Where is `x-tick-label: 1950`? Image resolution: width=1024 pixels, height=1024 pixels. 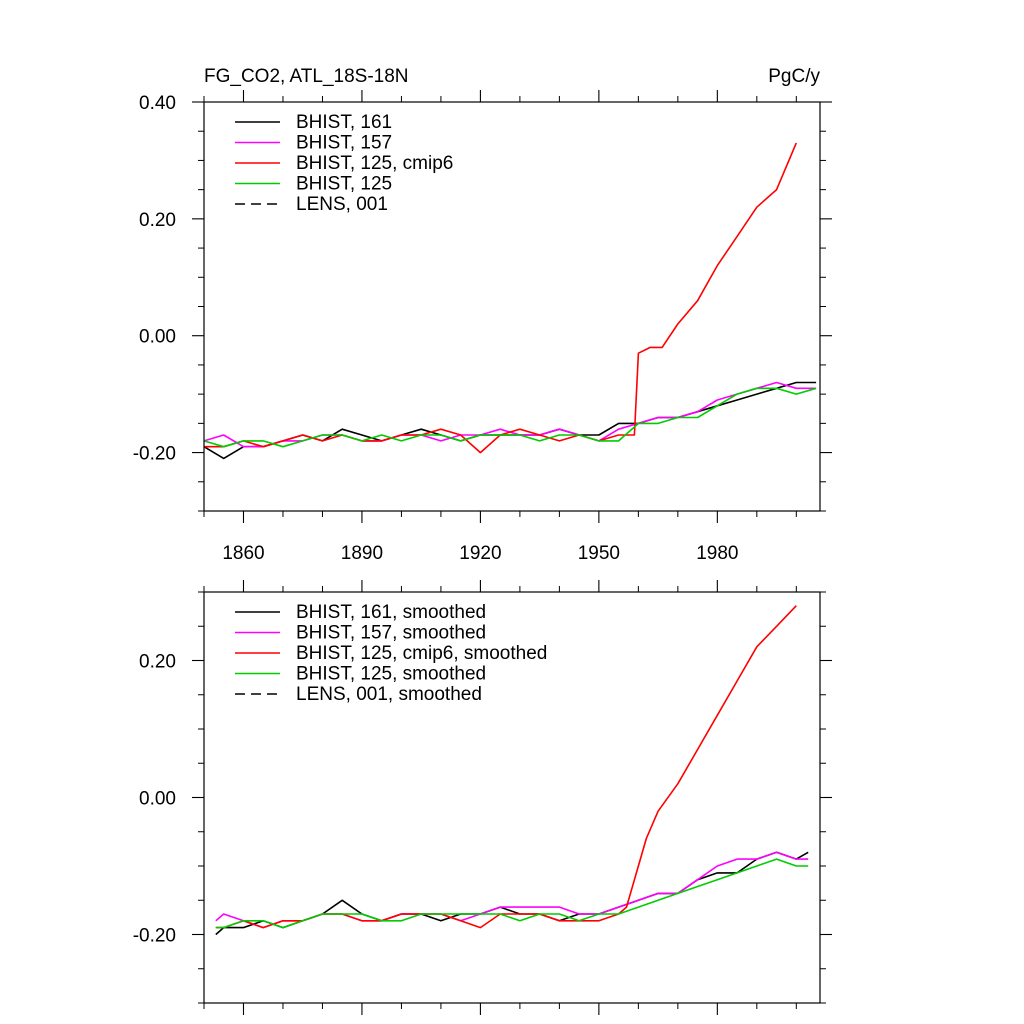 x-tick-label: 1950 is located at coordinates (599, 553).